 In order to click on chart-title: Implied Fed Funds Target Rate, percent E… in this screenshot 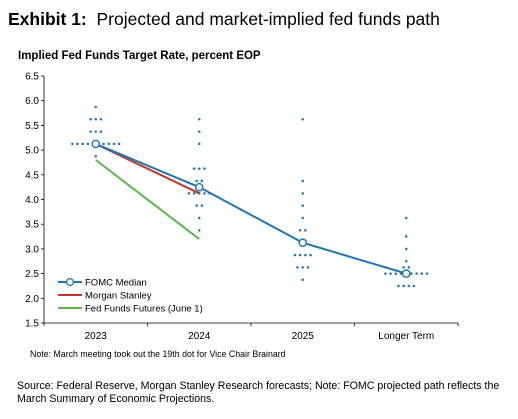, I will do `click(139, 56)`.